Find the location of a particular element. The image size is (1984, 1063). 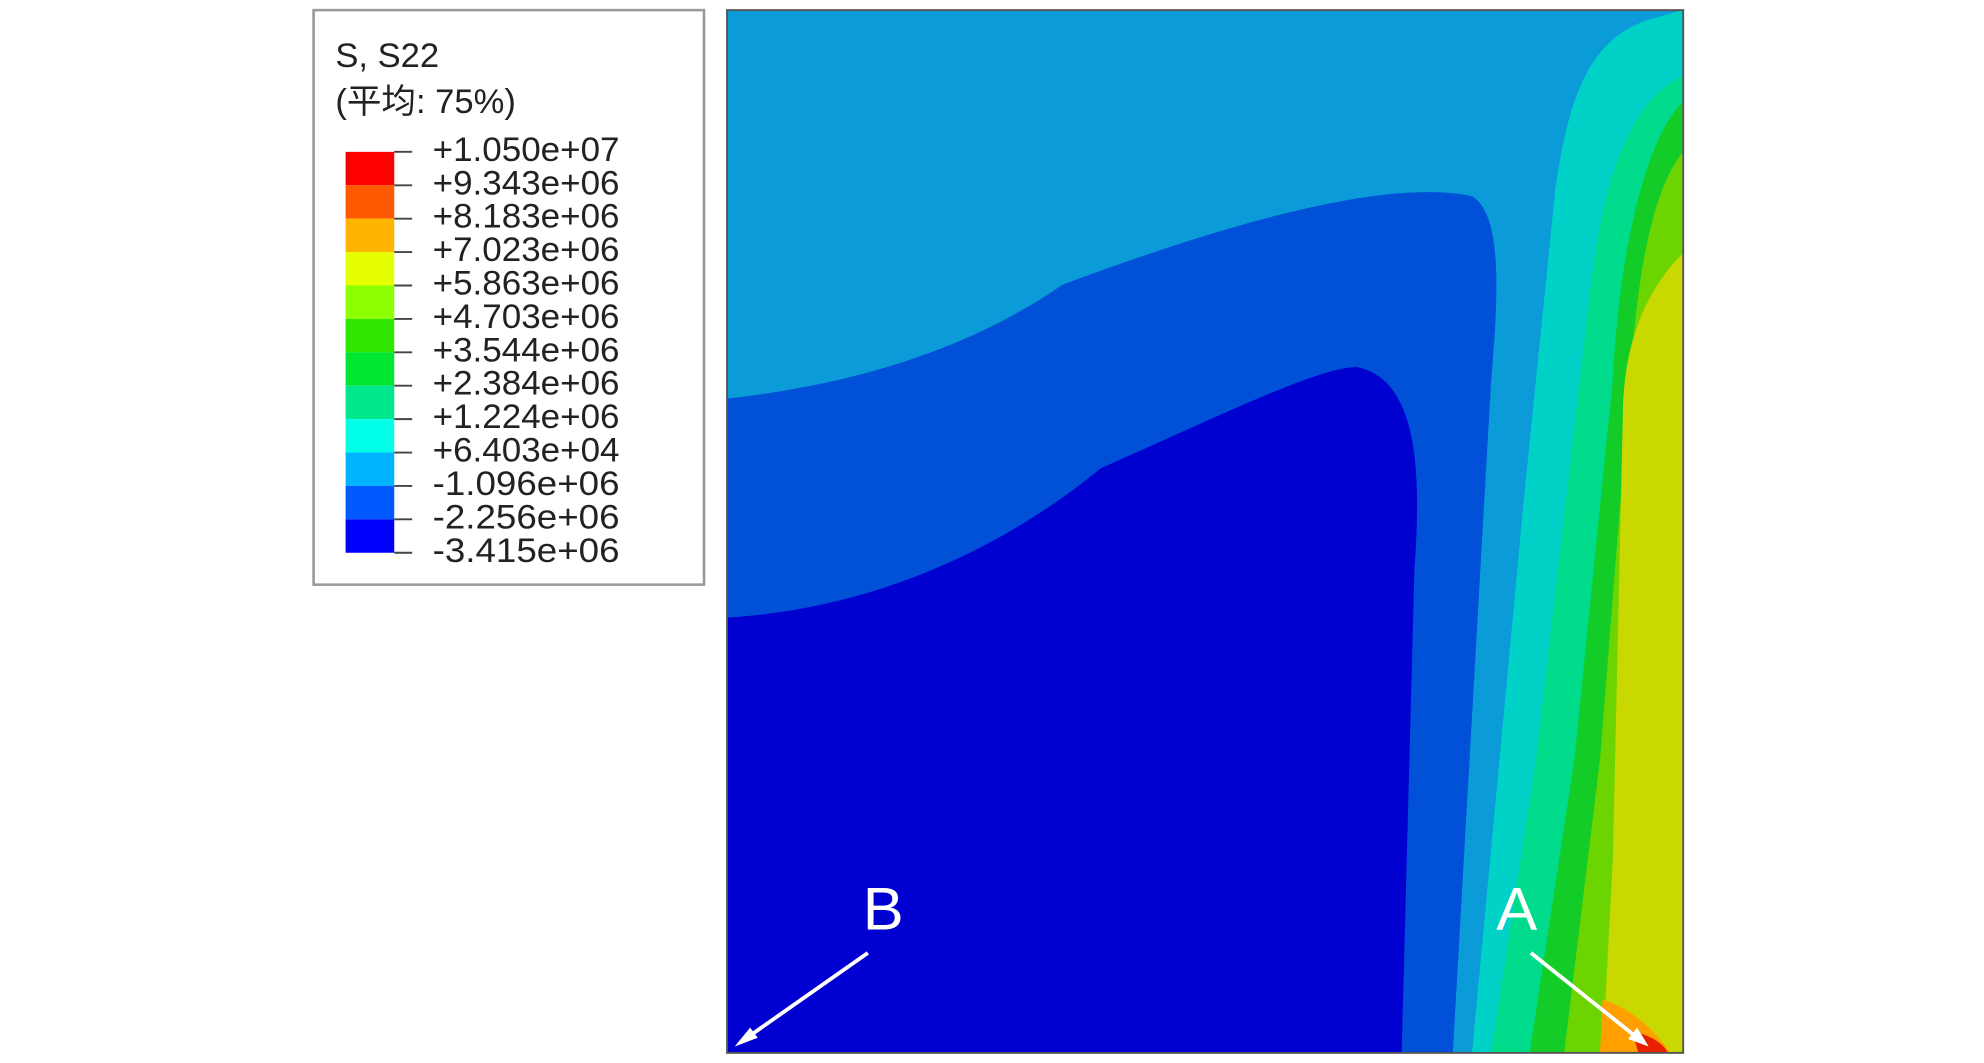

legend-label: +8.183e+06 is located at coordinates (526, 217).